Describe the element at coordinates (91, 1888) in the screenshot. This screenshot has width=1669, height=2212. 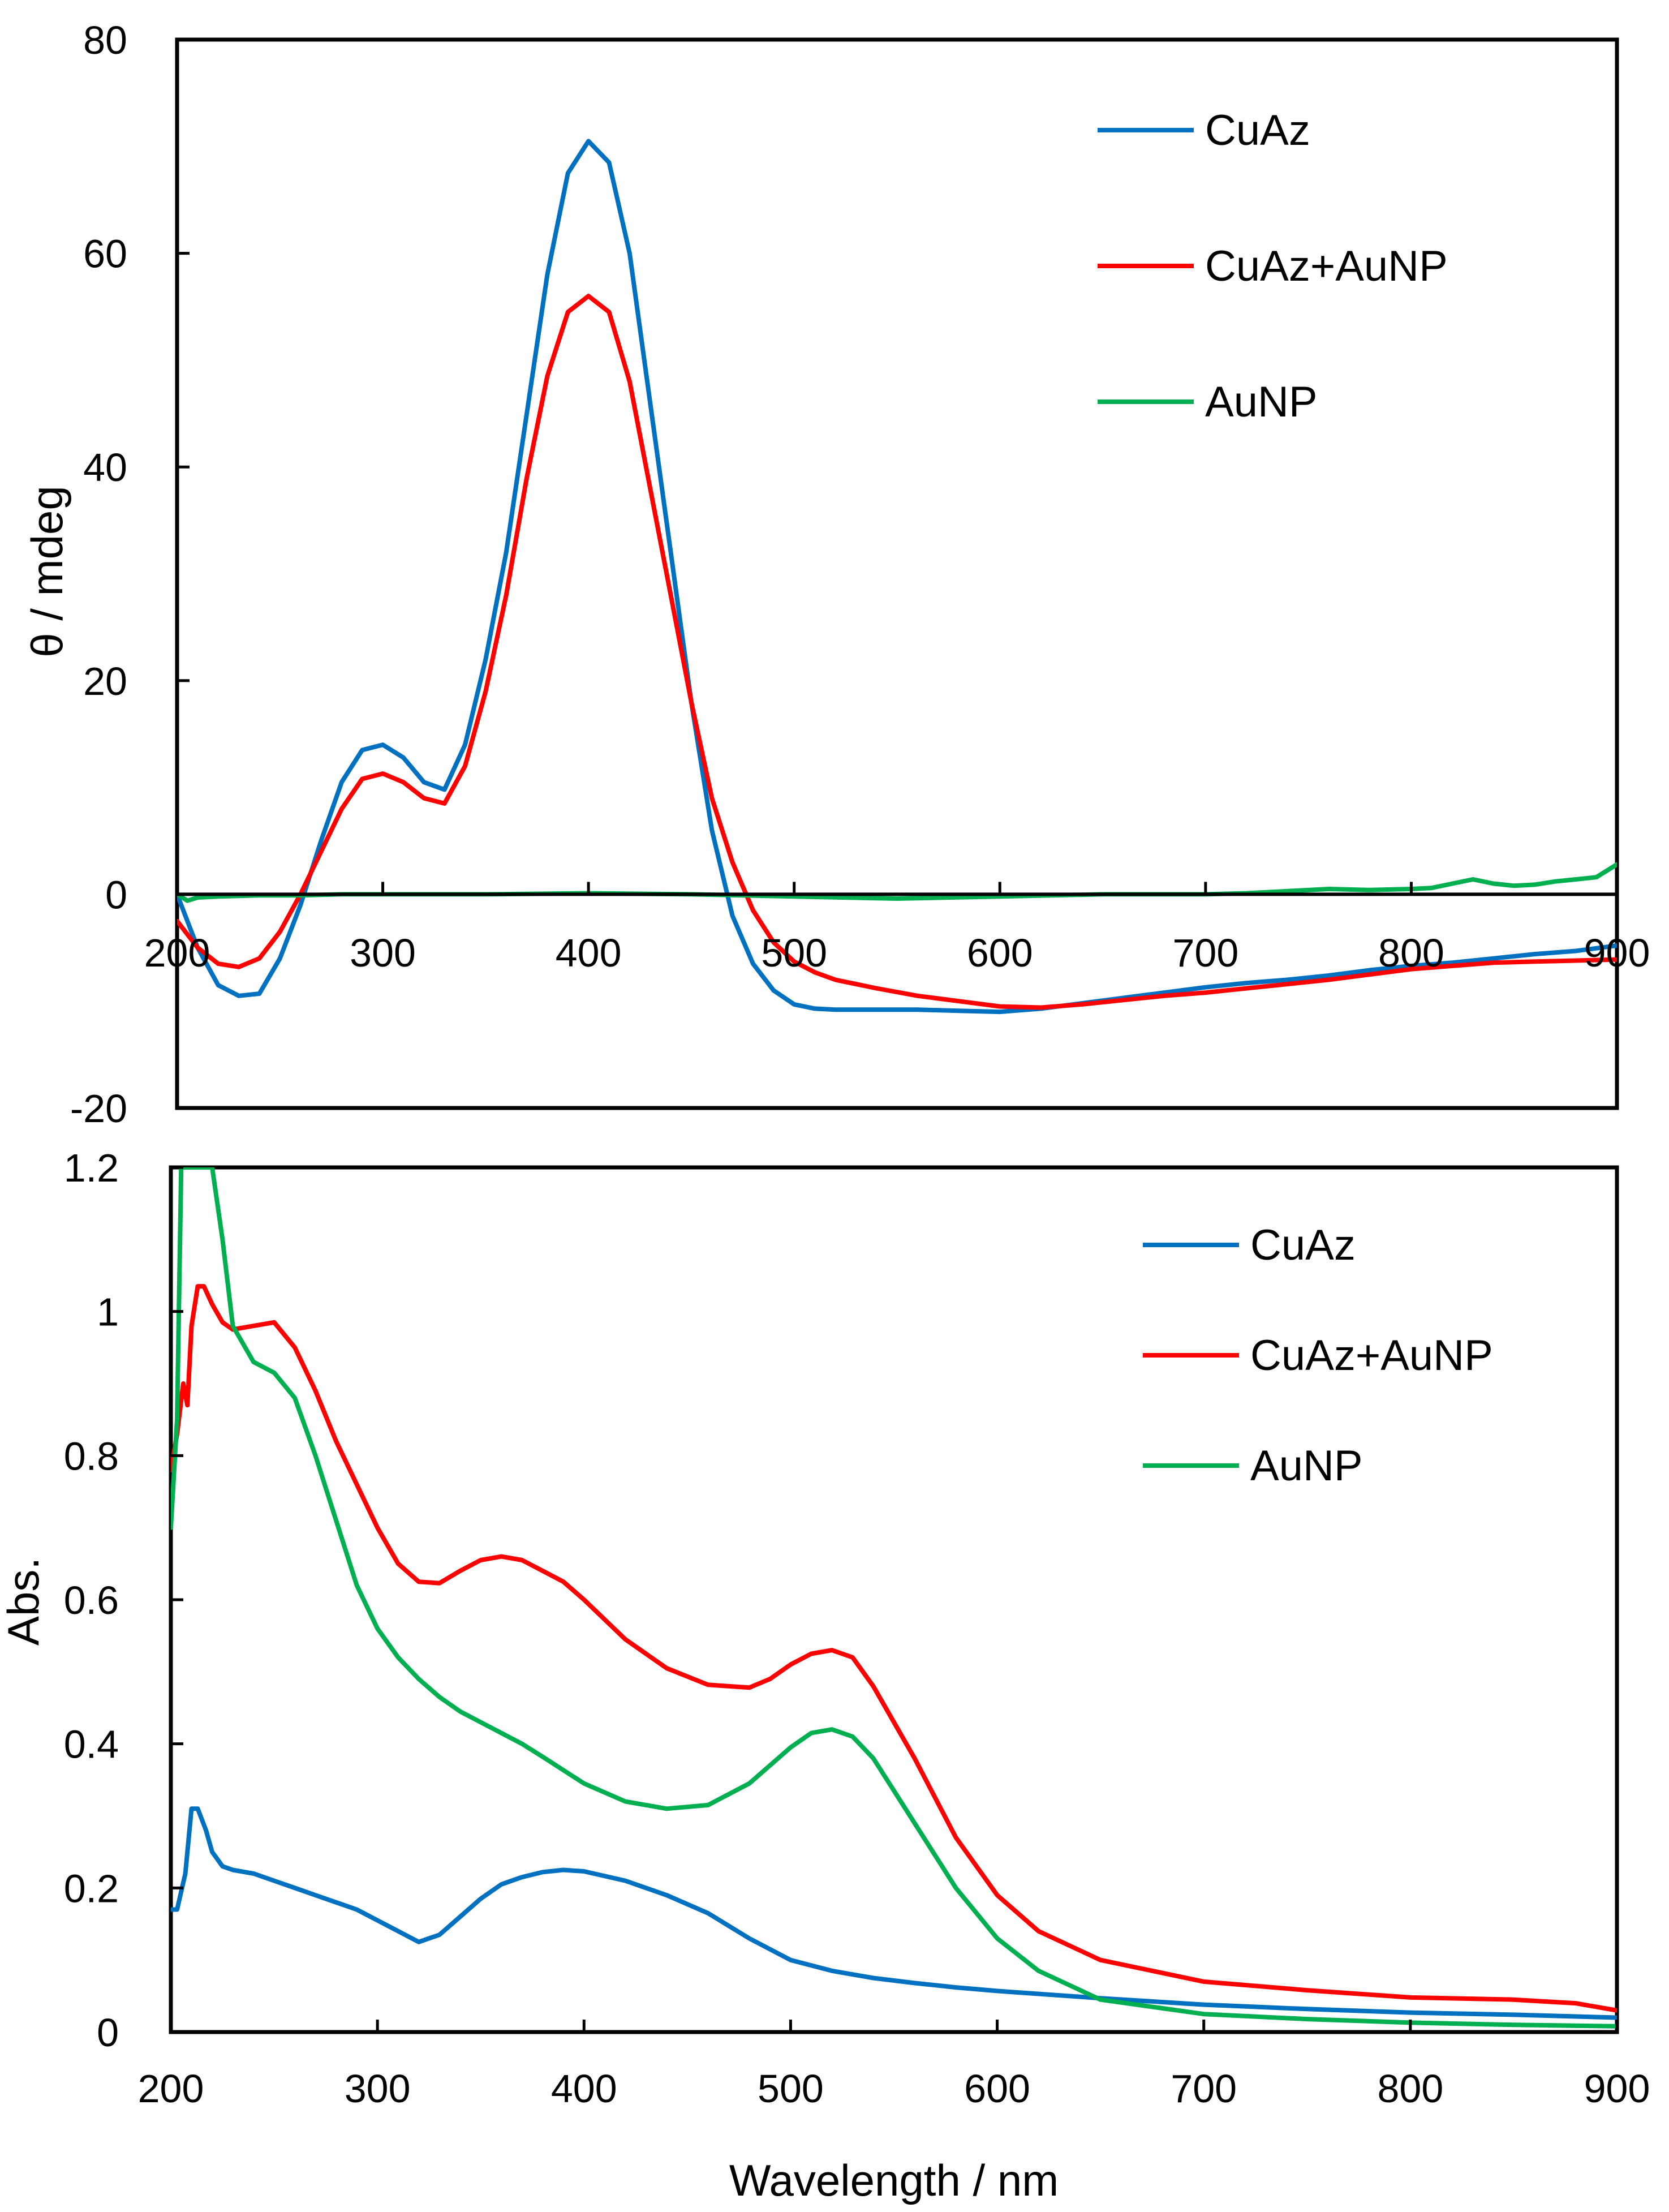
I see `abs-y-tick-label: 0.2` at that location.